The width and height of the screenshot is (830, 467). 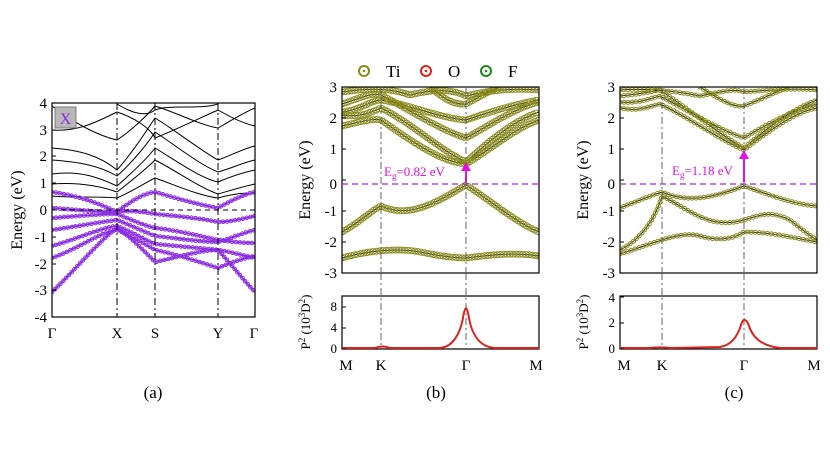 What do you see at coordinates (466, 366) in the screenshot?
I see `xtick-label: Γ` at bounding box center [466, 366].